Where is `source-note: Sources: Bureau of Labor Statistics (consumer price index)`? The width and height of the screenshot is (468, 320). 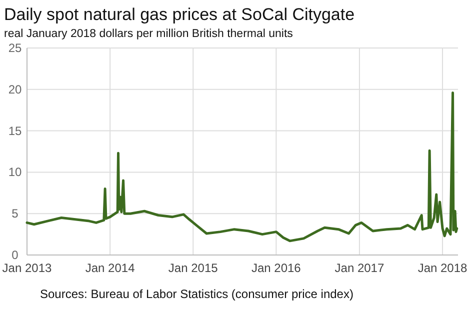
source-note: Sources: Bureau of Labor Statistics (consumer price index) is located at coordinates (197, 294).